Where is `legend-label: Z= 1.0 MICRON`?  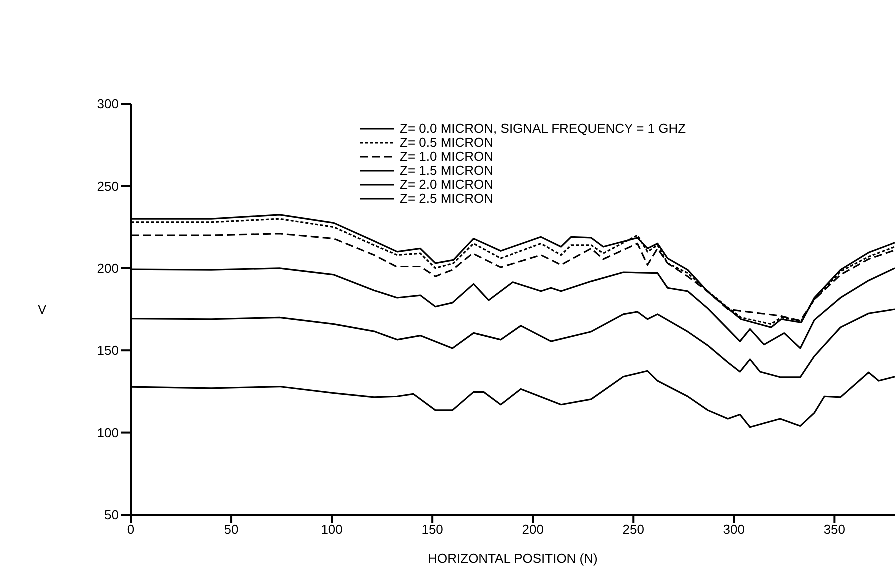
legend-label: Z= 1.0 MICRON is located at coordinates (447, 156).